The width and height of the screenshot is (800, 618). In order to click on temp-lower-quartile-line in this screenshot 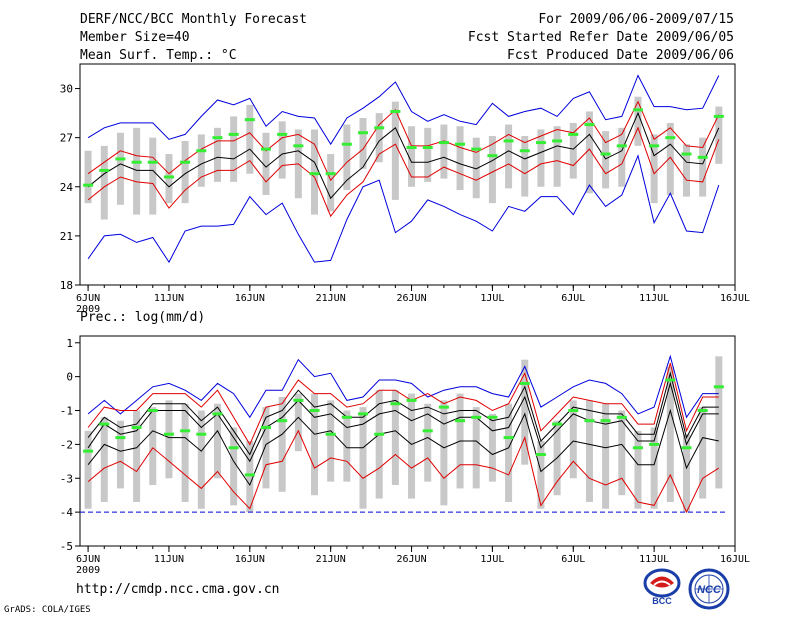, I will do `click(403, 172)`.